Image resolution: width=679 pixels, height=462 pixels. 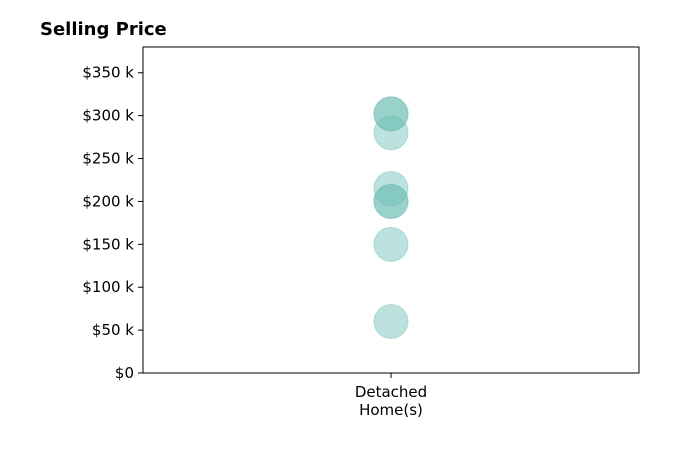 I want to click on y-tick-label: $150 k, so click(x=108, y=244).